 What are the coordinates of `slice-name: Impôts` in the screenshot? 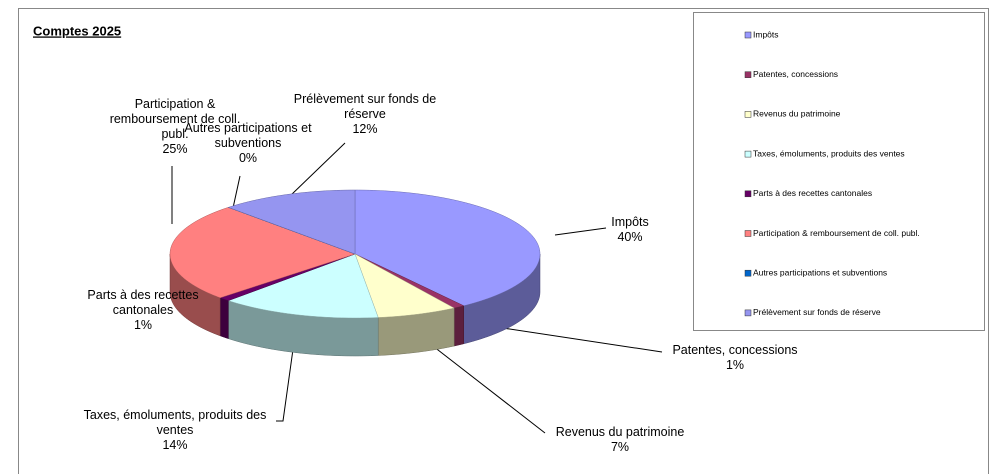 It's located at (630, 222).